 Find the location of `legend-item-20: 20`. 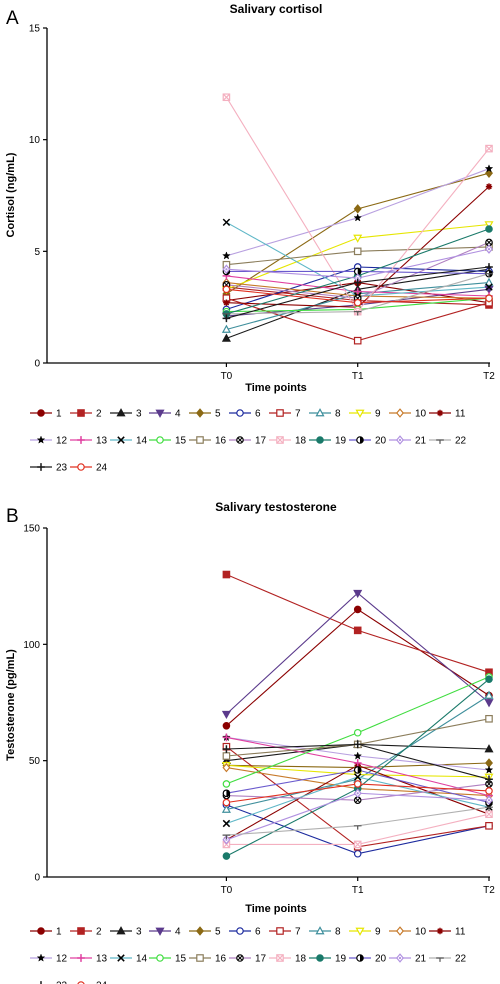

legend-item-20: 20 is located at coordinates (368, 959).